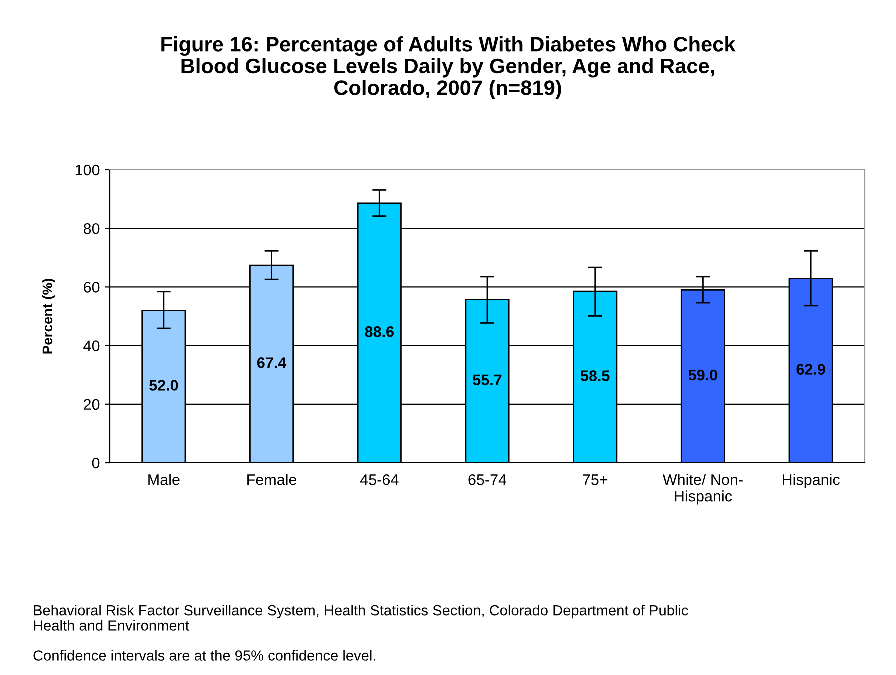 The image size is (896, 675). What do you see at coordinates (703, 375) in the screenshot?
I see `data-label: 59.0` at bounding box center [703, 375].